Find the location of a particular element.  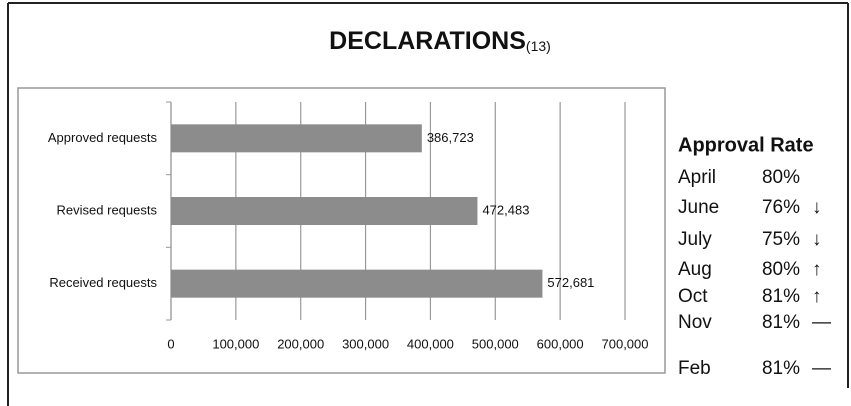

rate-month: April is located at coordinates (697, 177).